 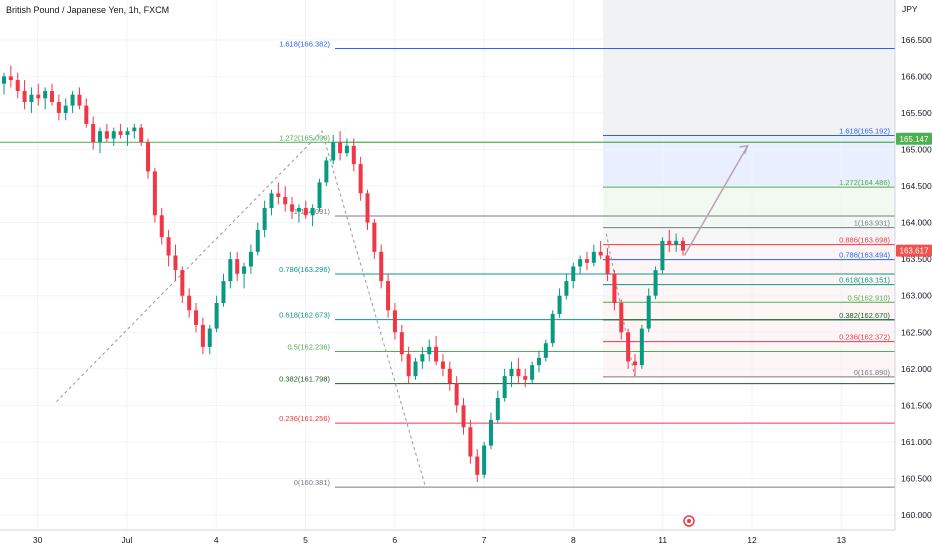 What do you see at coordinates (916, 186) in the screenshot?
I see `y-tick-label: 164.500` at bounding box center [916, 186].